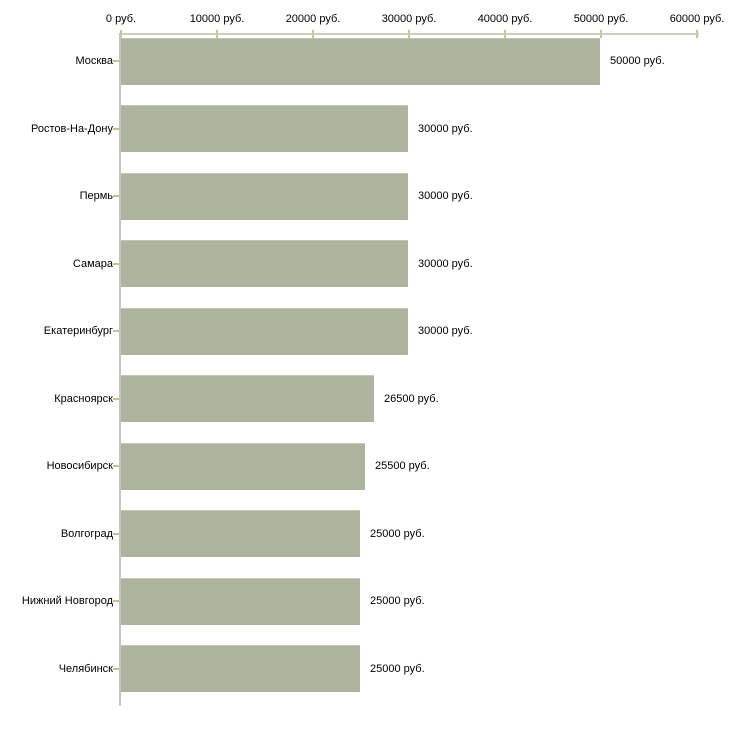 The image size is (730, 730). Describe the element at coordinates (637, 61) in the screenshot. I see `value-label: 50000 руб.` at that location.